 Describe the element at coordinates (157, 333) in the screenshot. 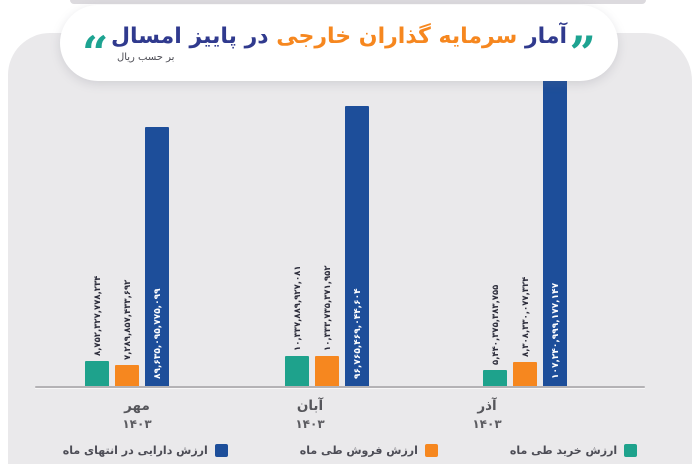

I see `bar-value-blue-مهر: ۸۹,۶۳۵,۰۹۵,۷۷۵,۰۹۹` at that location.